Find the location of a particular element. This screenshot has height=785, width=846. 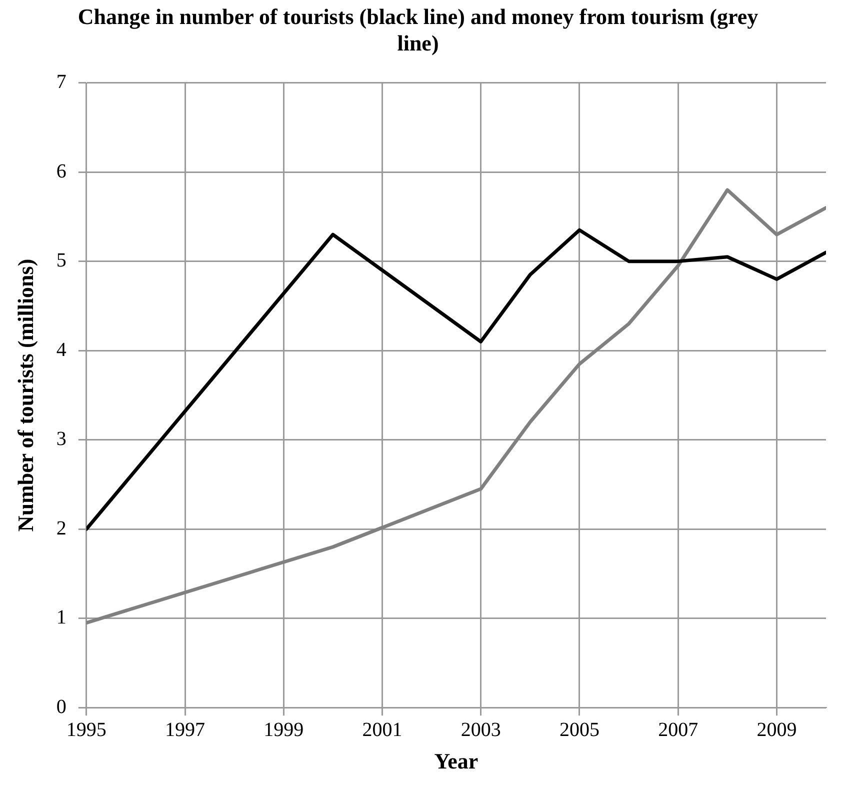

x-tick-label: 1999 is located at coordinates (284, 729).